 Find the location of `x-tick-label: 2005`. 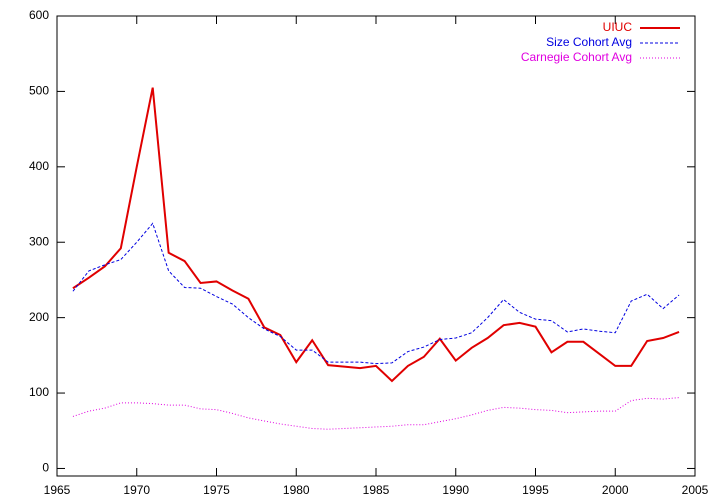

x-tick-label: 2005 is located at coordinates (695, 490).